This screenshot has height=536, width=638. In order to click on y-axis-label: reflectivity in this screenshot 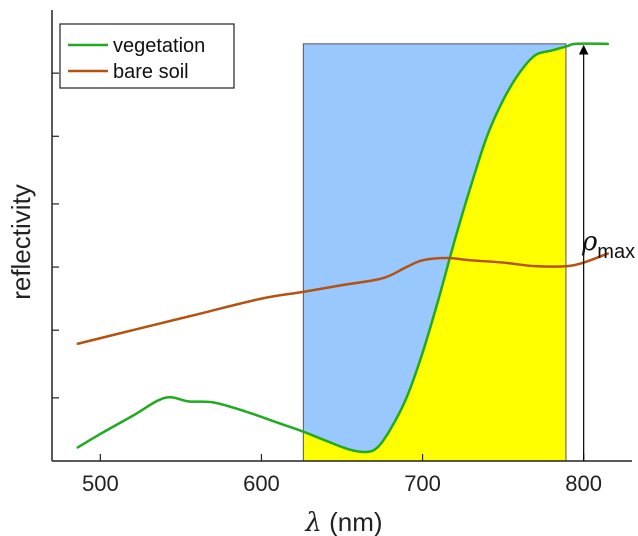, I will do `click(21, 242)`.